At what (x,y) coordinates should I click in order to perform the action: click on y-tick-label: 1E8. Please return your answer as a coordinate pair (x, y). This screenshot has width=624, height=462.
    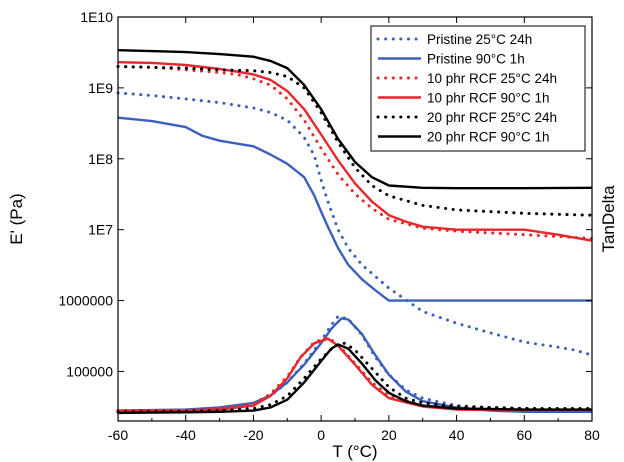
    Looking at the image, I should click on (100, 159).